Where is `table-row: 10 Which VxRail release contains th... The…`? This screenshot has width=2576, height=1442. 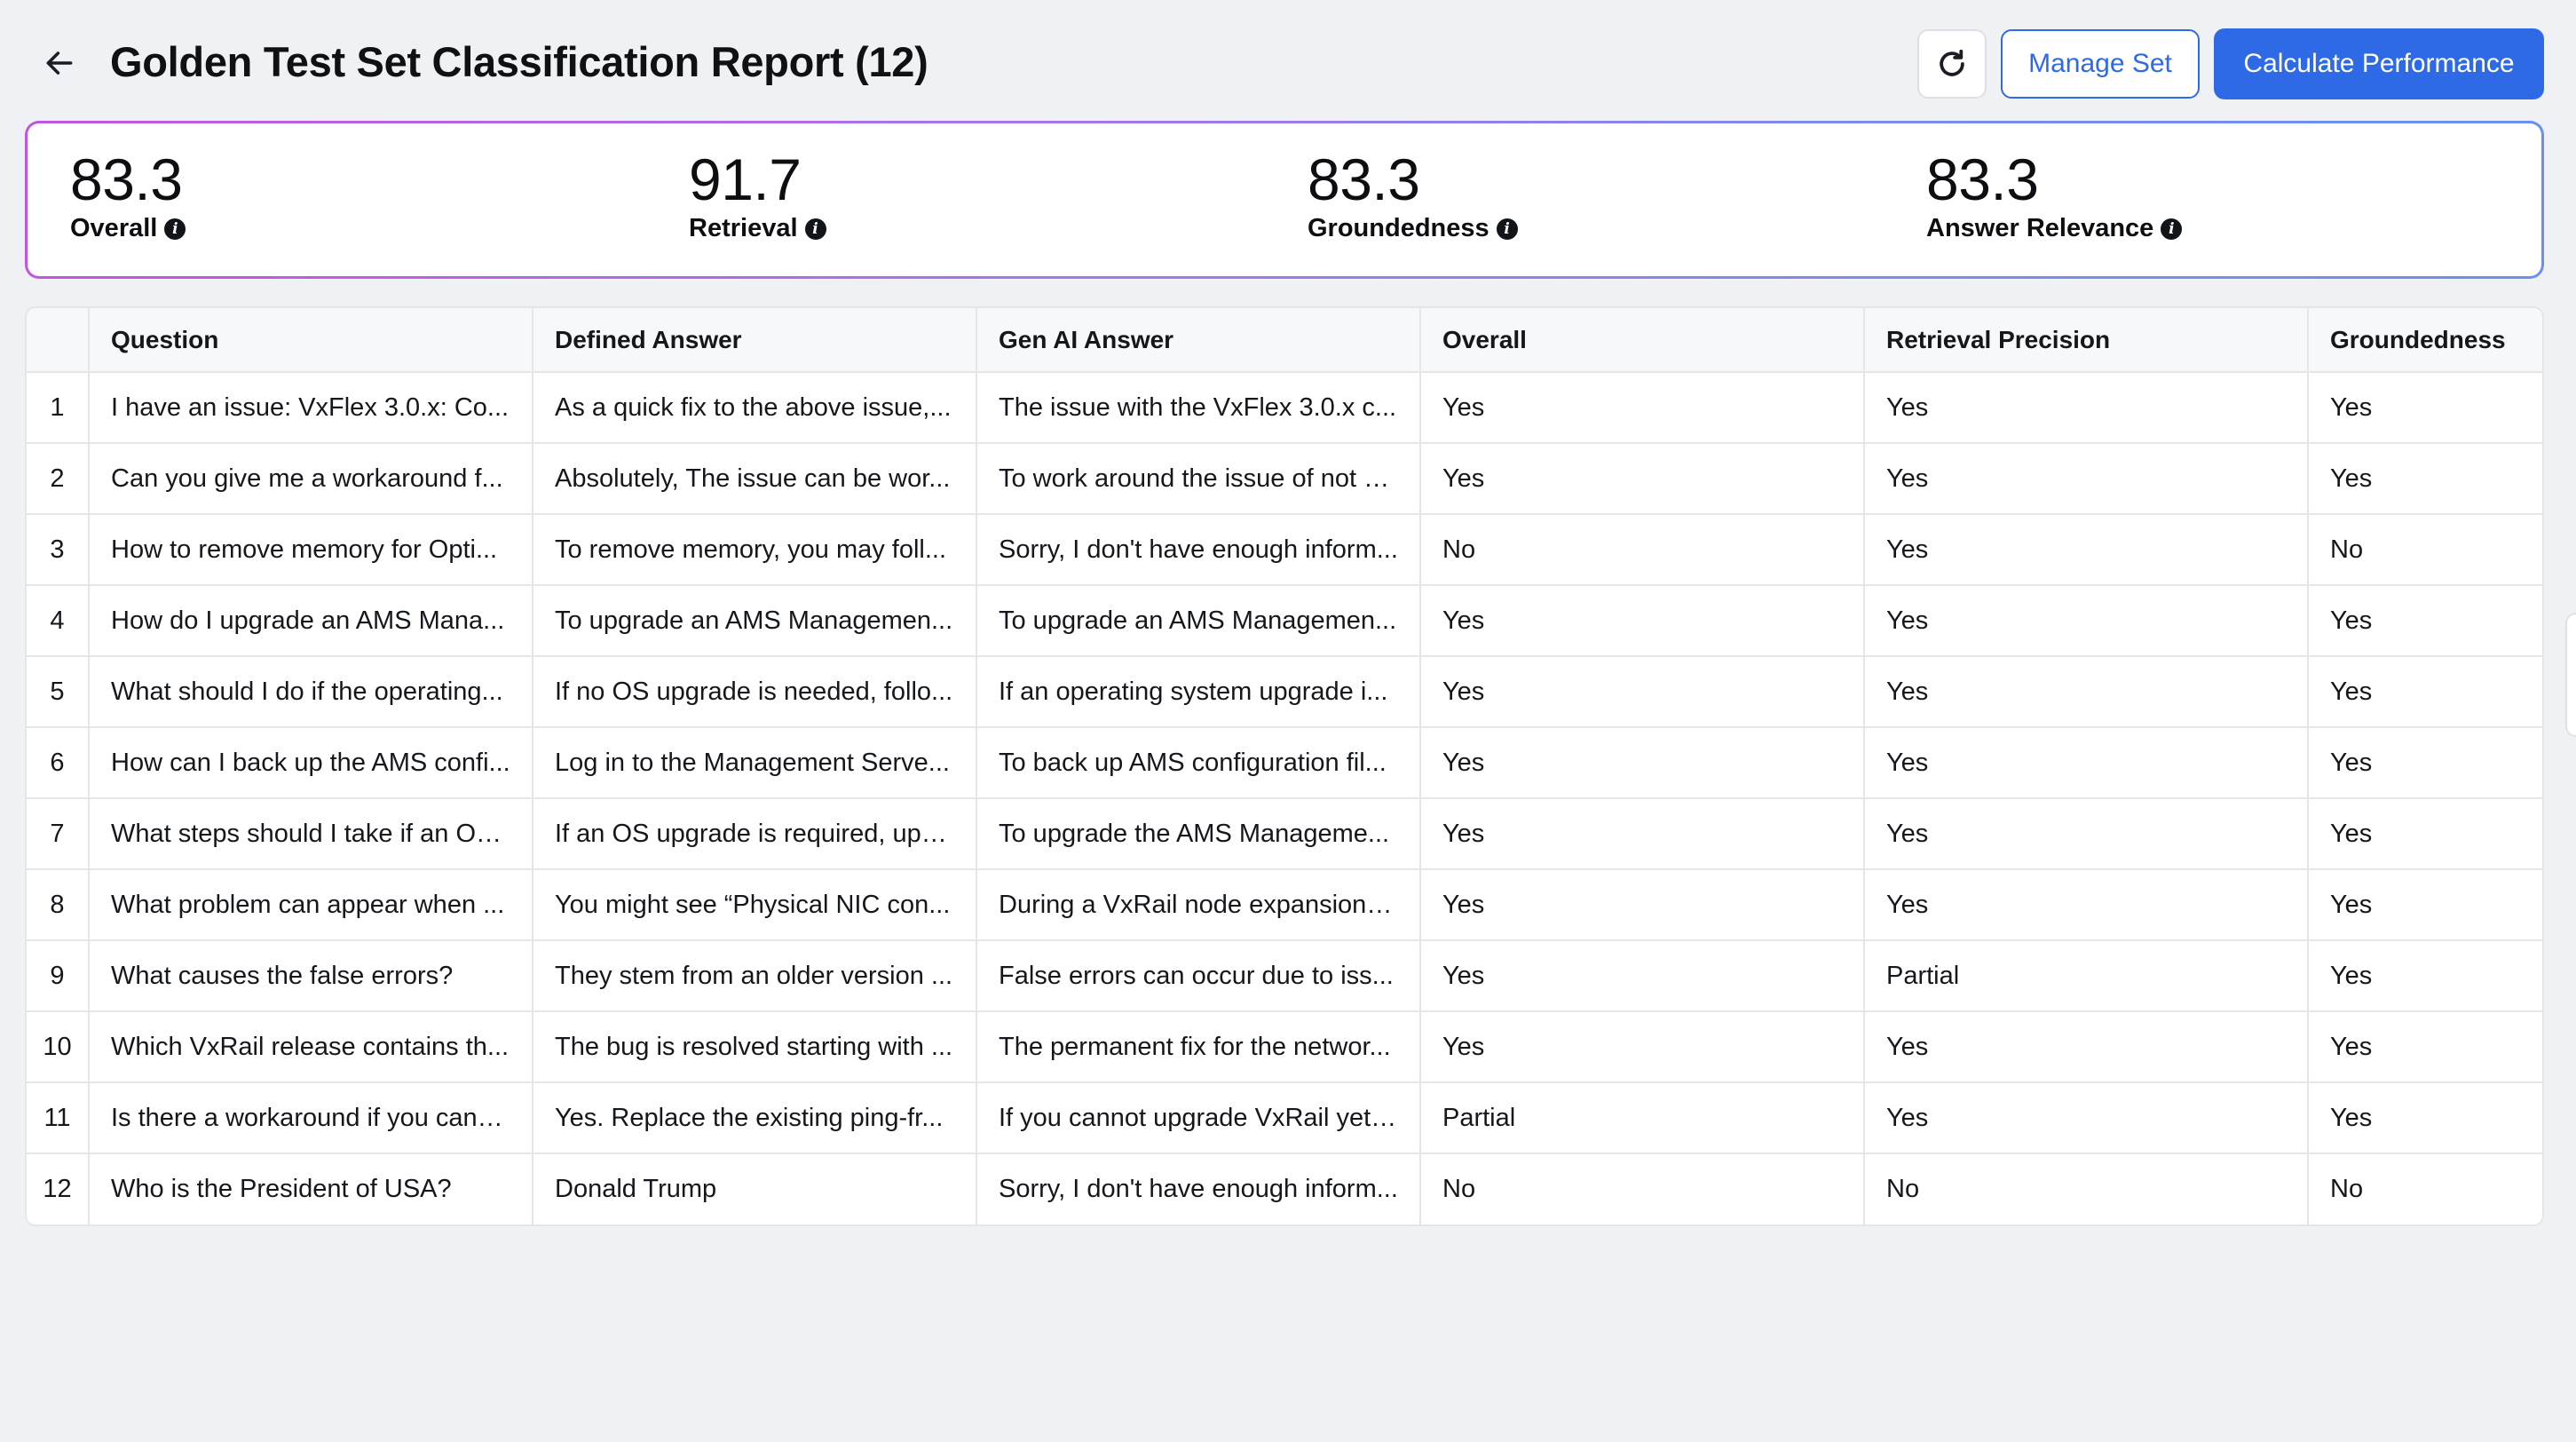 table-row: 10 Which VxRail release contains th... The… is located at coordinates (1284, 1047).